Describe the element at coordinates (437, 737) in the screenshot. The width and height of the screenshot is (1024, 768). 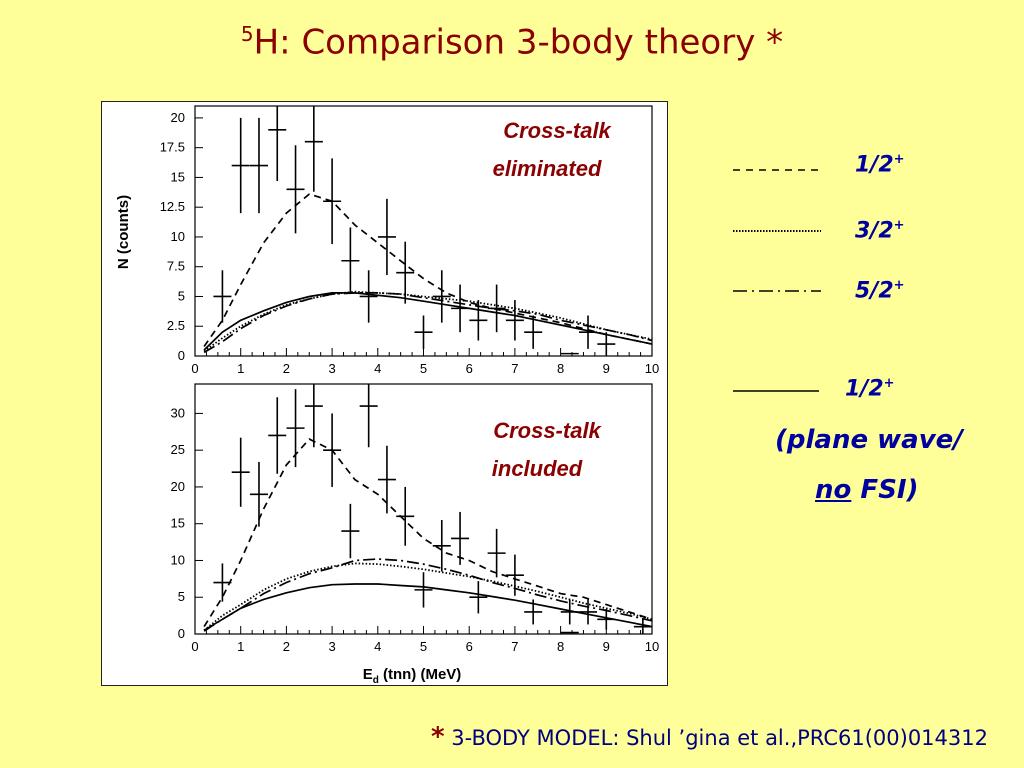
I see `footer-star: *` at that location.